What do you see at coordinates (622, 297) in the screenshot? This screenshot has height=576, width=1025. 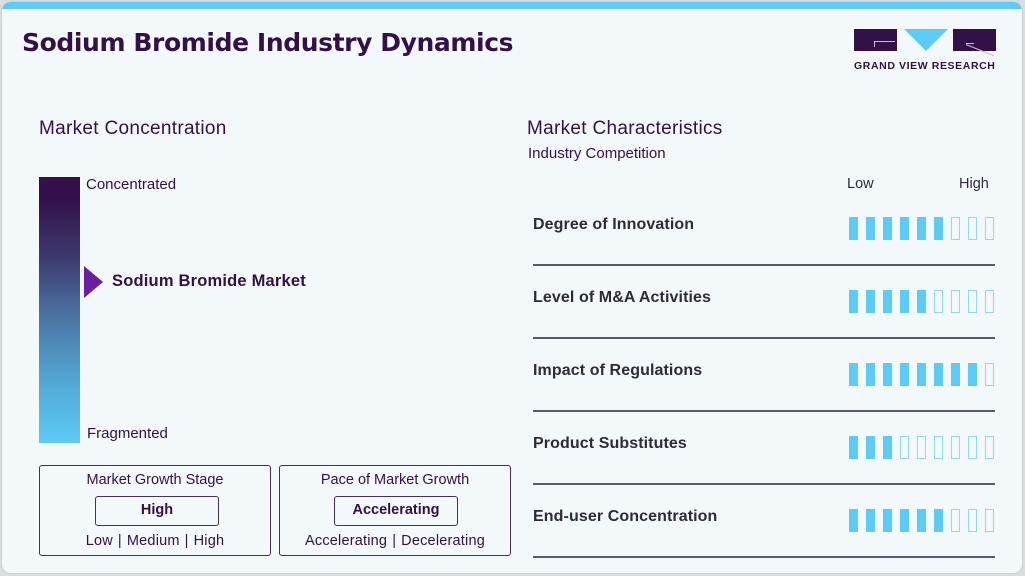 I see `characteristic-label: Level of M&A Activities` at bounding box center [622, 297].